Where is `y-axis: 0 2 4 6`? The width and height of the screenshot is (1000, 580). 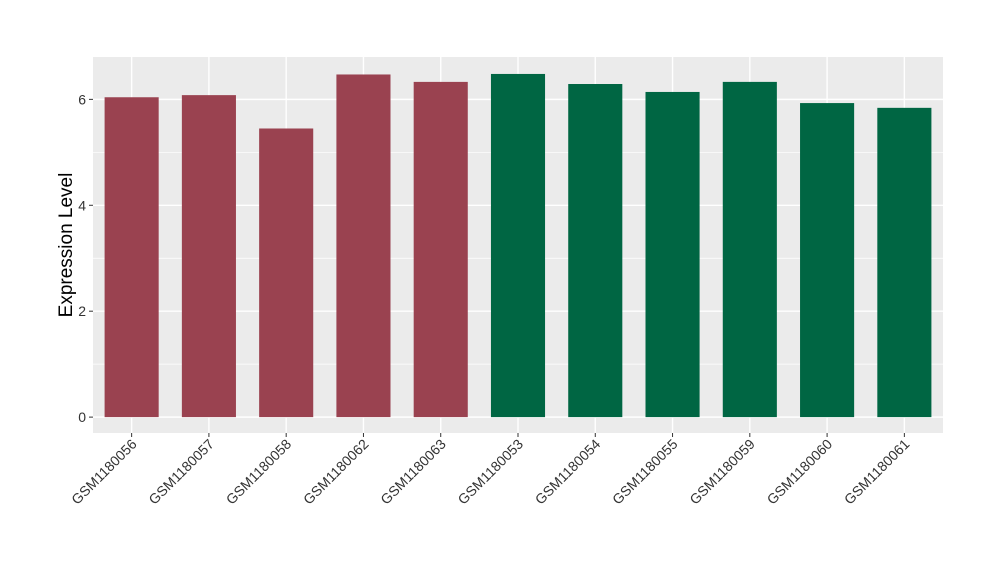 y-axis: 0 2 4 6 is located at coordinates (85, 258).